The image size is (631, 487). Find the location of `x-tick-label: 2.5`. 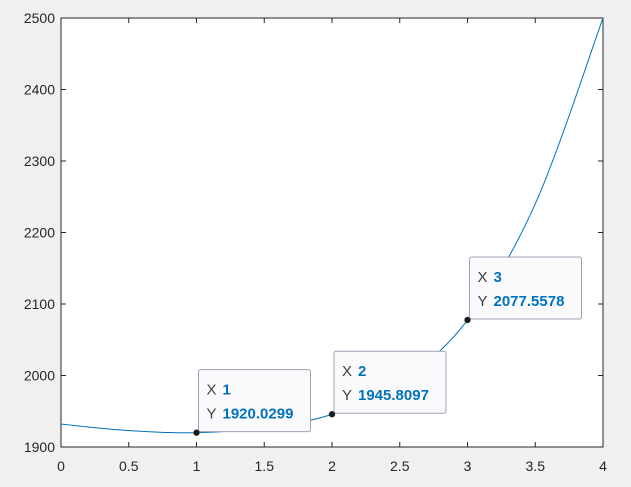

x-tick-label: 2.5 is located at coordinates (400, 466).